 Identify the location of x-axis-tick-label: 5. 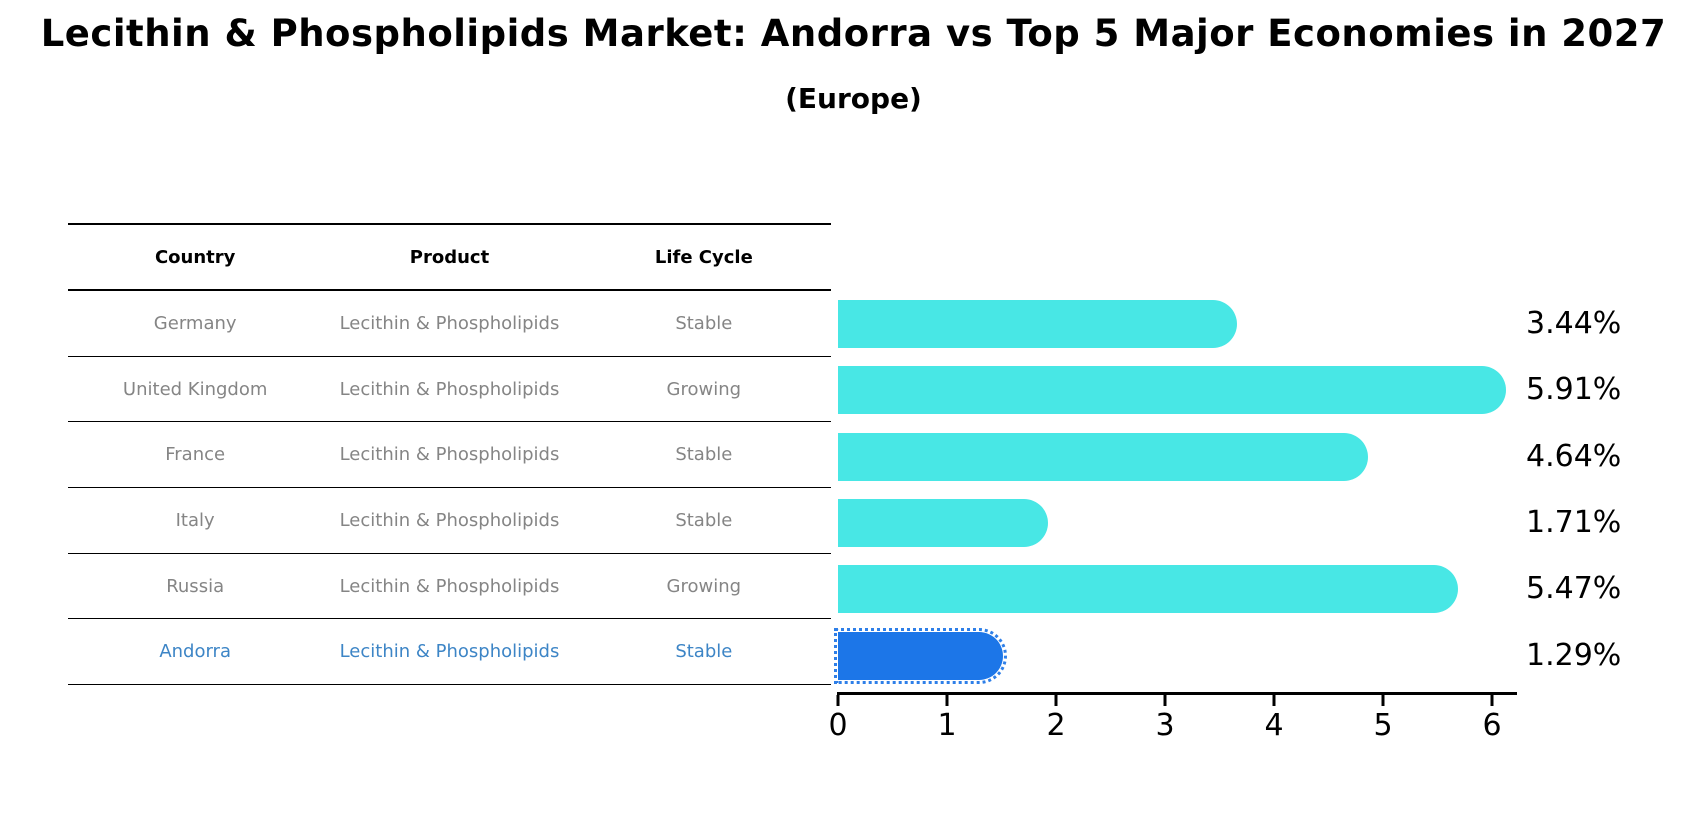
(1383, 725).